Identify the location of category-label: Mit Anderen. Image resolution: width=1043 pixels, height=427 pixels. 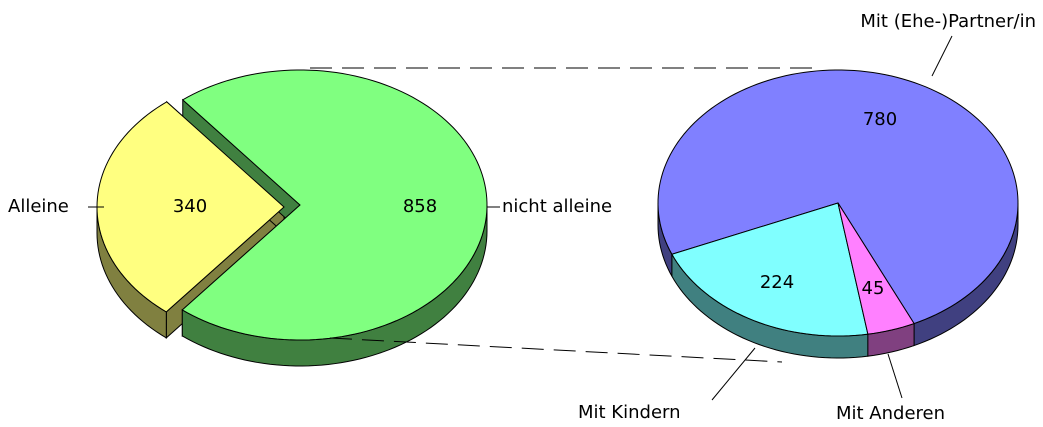
(890, 413).